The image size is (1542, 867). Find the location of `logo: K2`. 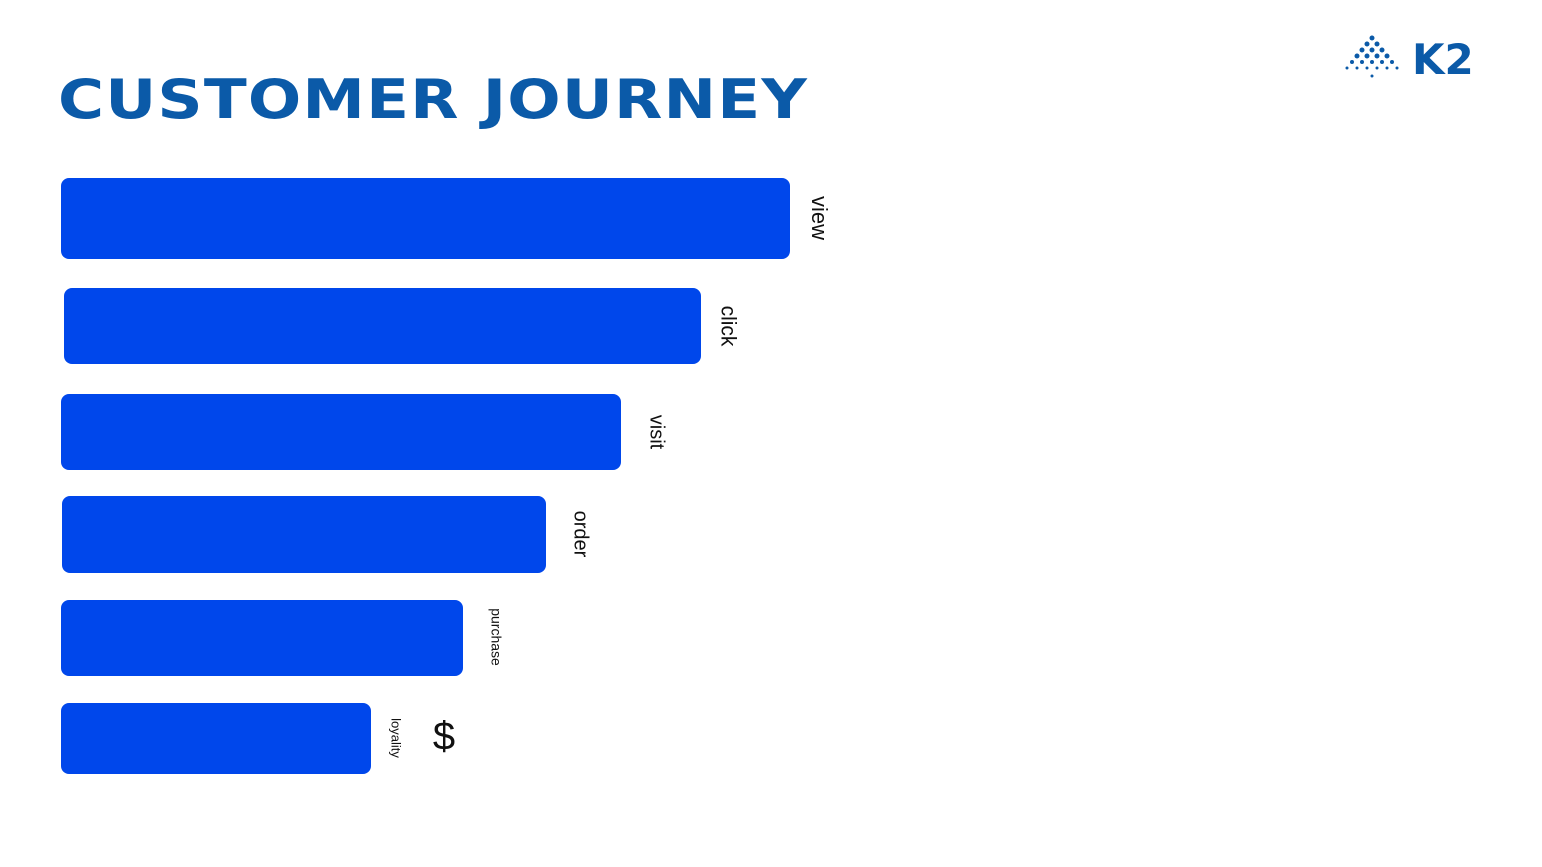

logo: K2 is located at coordinates (1443, 59).